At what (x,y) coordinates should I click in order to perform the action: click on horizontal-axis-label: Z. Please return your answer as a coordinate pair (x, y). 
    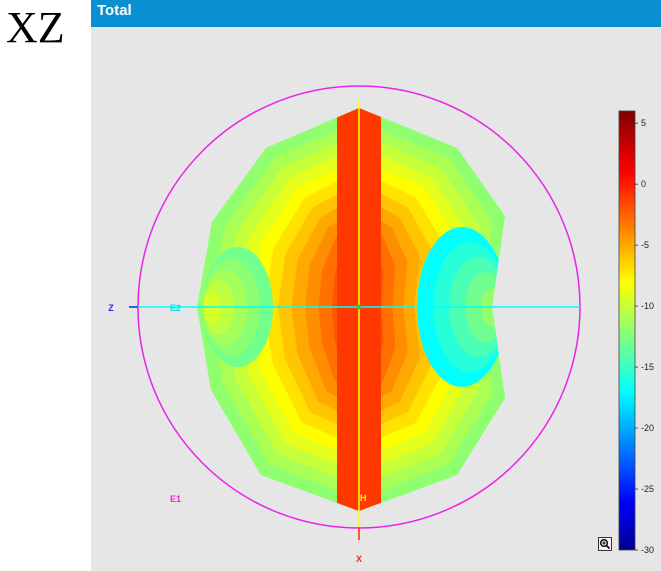
    Looking at the image, I should click on (111, 308).